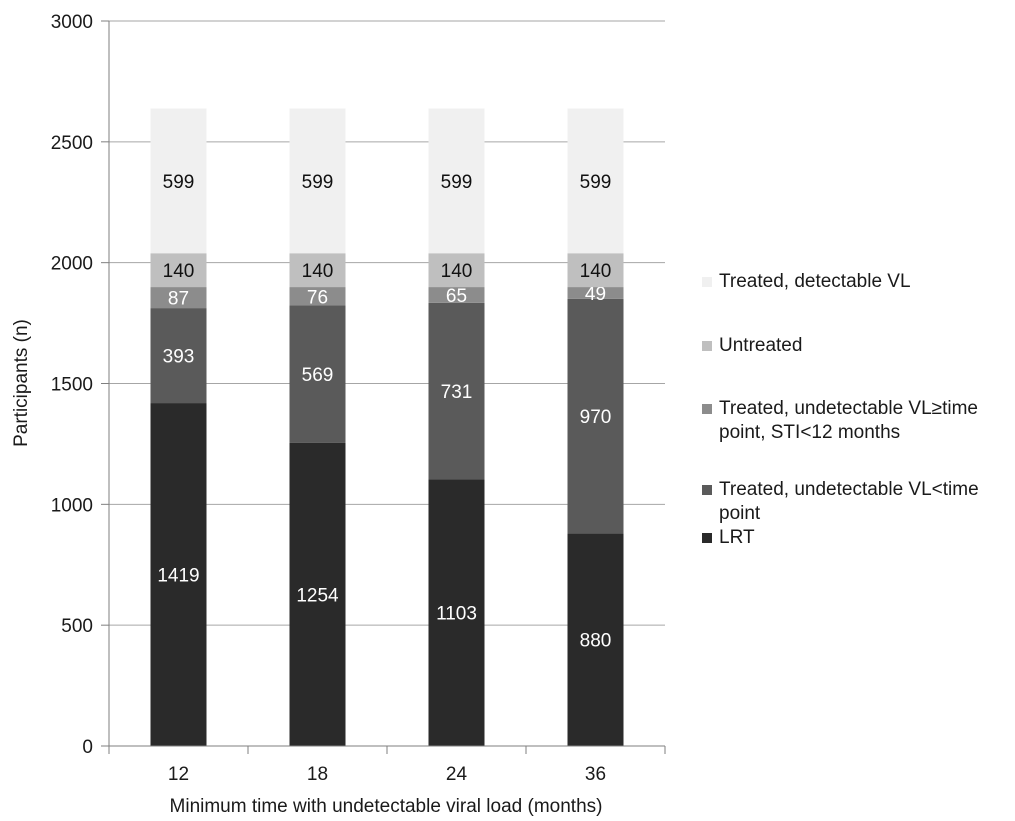 This screenshot has height=821, width=1015. I want to click on legend-label: Treated, undetectable VL<time point, so click(849, 501).